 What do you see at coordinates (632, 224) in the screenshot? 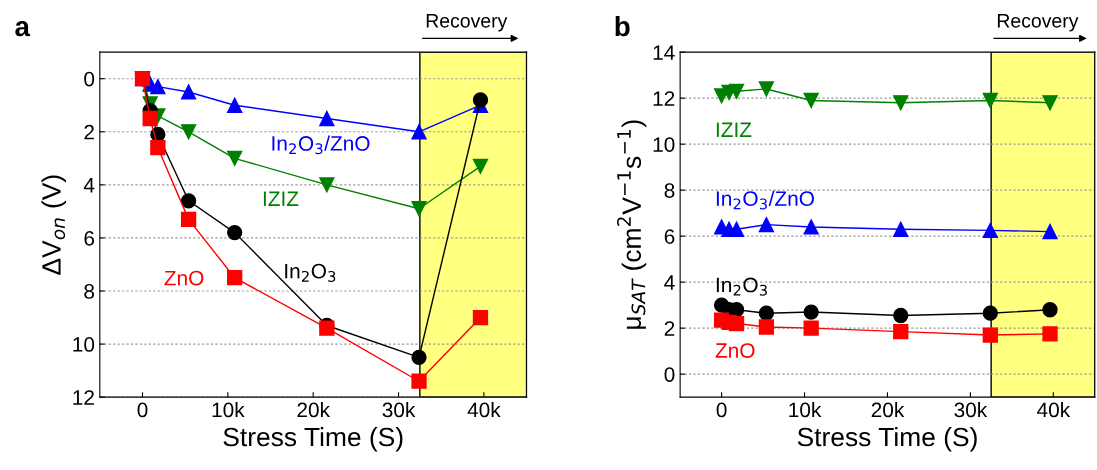
I see `text: μ$_{SAT}$ (cm$^{2}$V$^{−1}$s$^{−1}$)` at bounding box center [632, 224].